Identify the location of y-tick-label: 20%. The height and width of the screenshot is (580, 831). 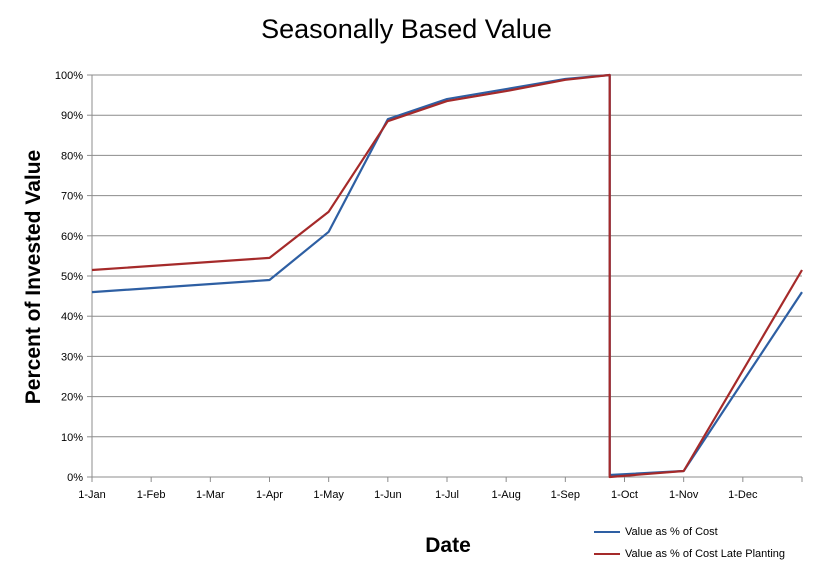
(72, 398).